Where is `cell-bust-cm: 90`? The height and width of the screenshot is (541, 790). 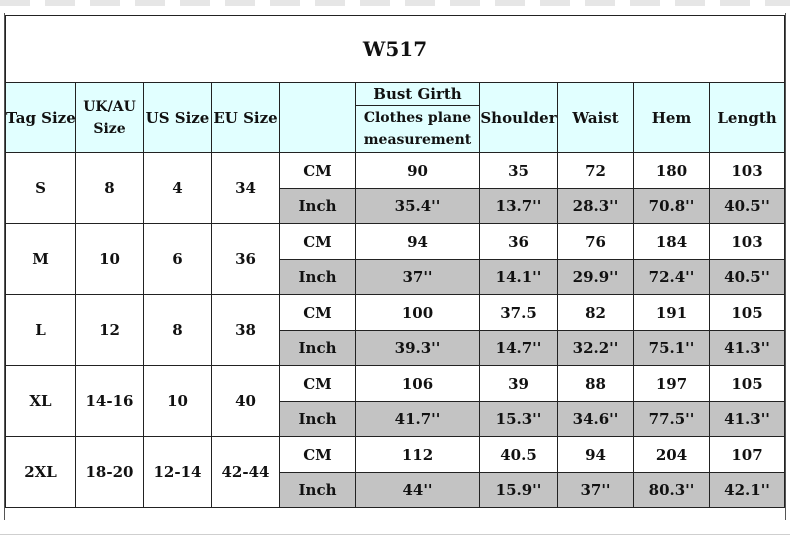 cell-bust-cm: 90 is located at coordinates (417, 170).